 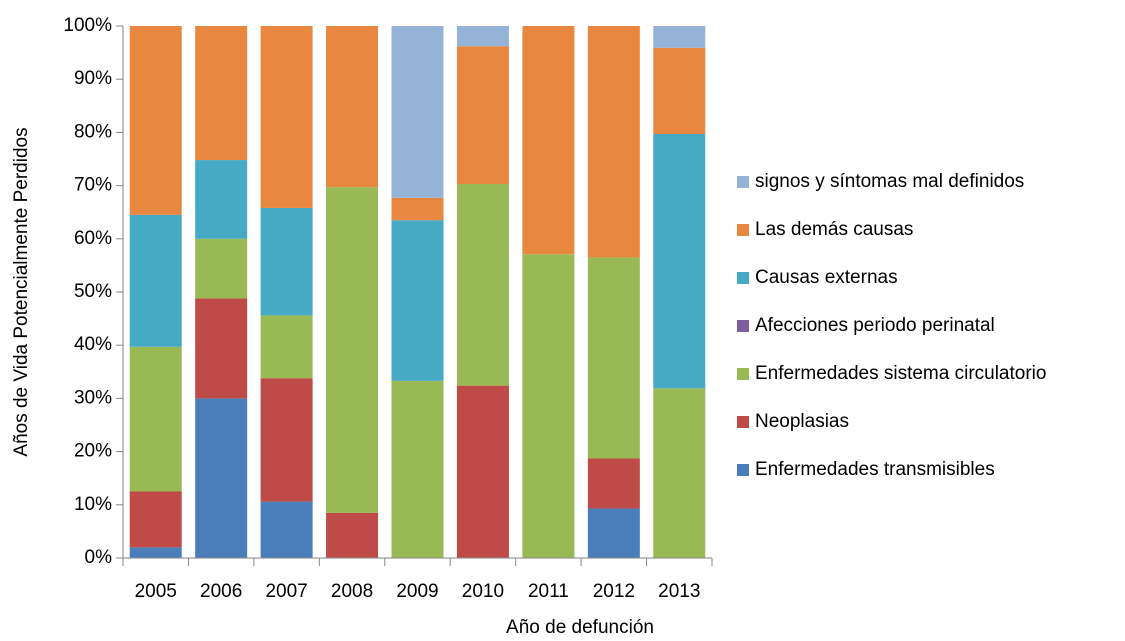 What do you see at coordinates (93, 504) in the screenshot?
I see `y-tick-label: 10%` at bounding box center [93, 504].